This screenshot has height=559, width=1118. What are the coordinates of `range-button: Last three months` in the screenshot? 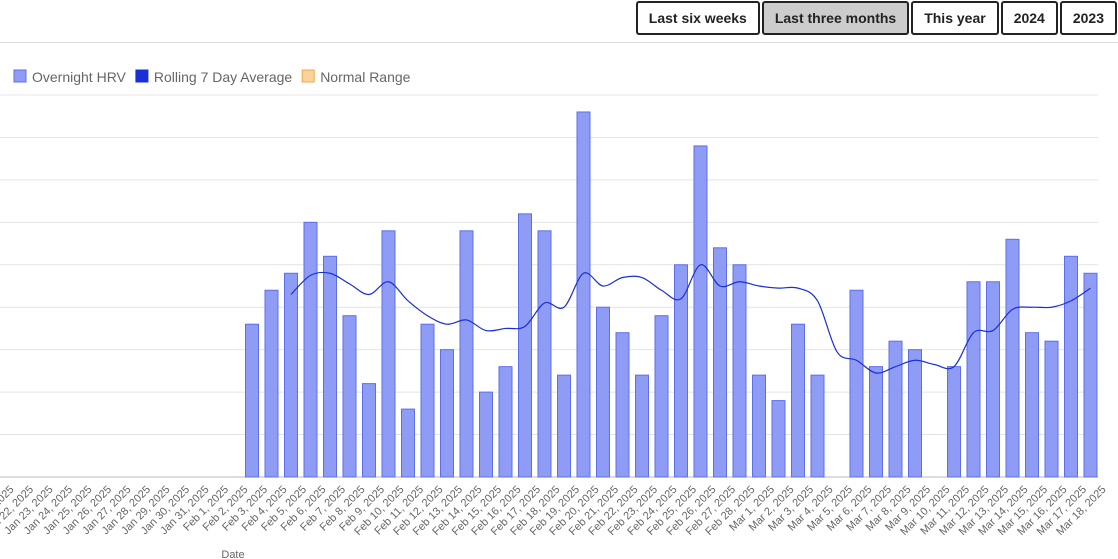 It's located at (835, 18).